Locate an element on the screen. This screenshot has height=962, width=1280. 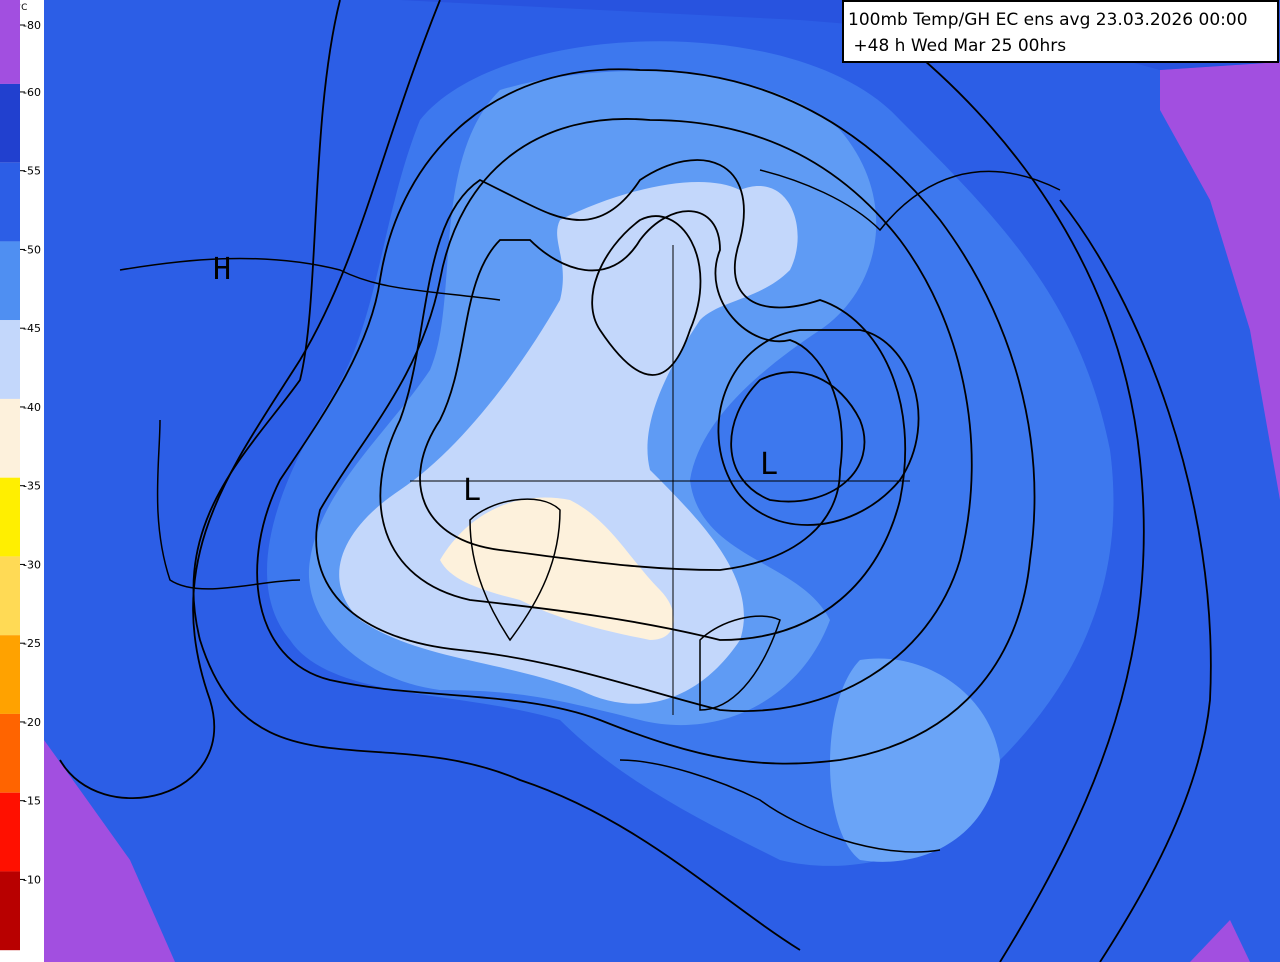
legend-label: -30 is located at coordinates (32, 564).